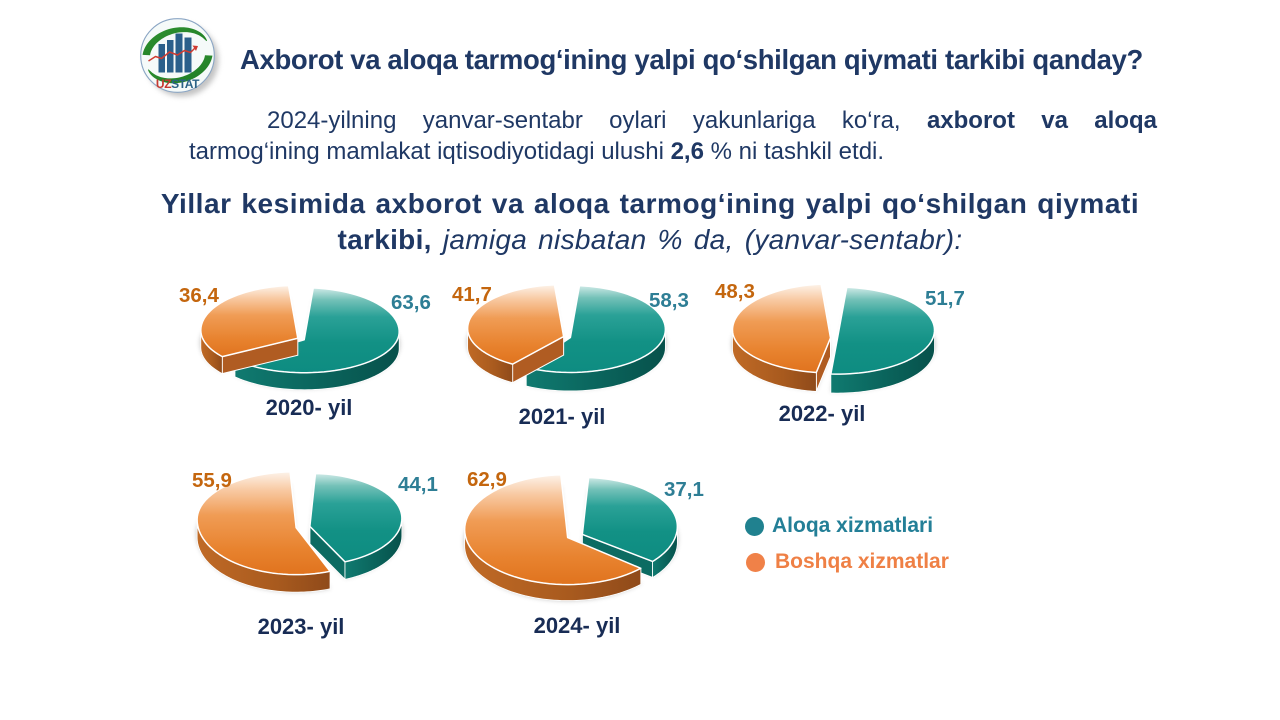 This screenshot has height=720, width=1280. Describe the element at coordinates (178, 84) in the screenshot. I see `svg-text: UZSTAT` at that location.